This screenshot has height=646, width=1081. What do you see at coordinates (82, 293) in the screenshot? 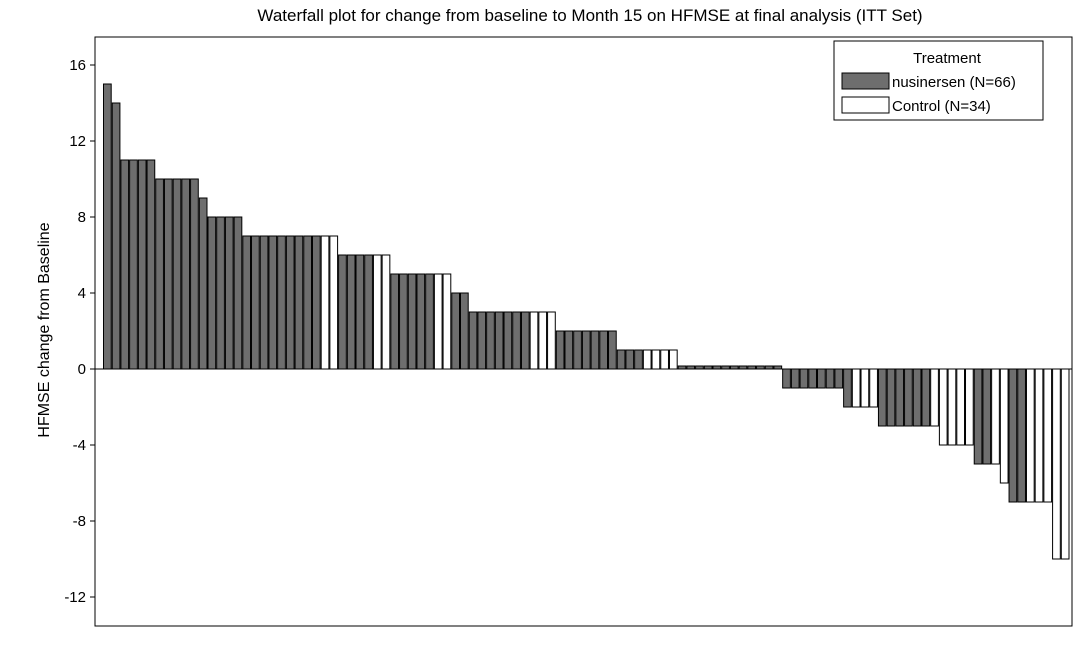
I see `y-tick-label: 4` at bounding box center [82, 293].